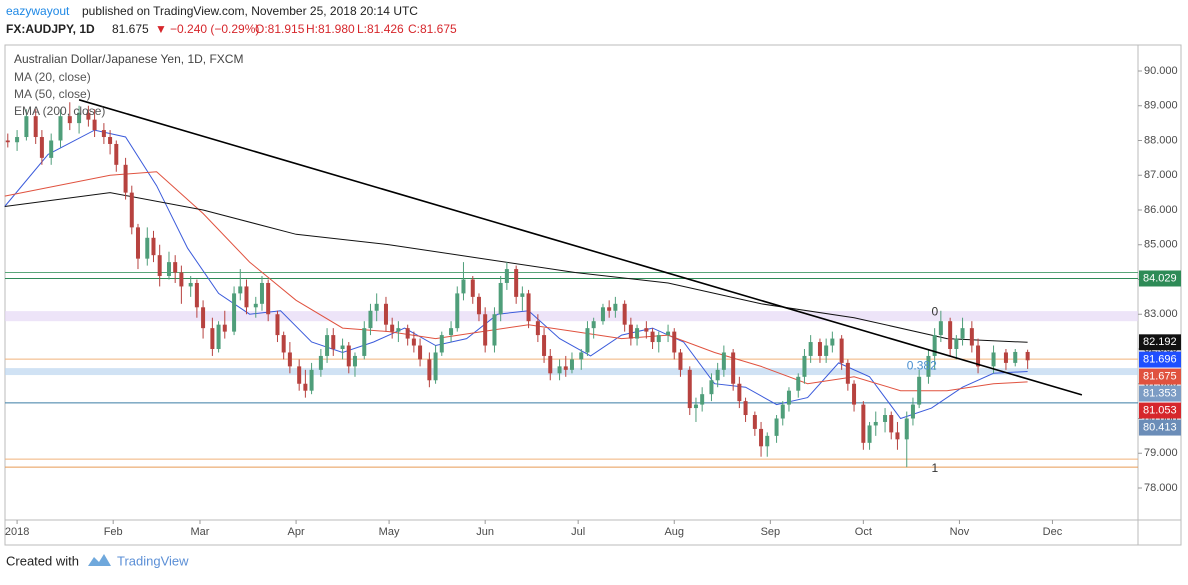 The height and width of the screenshot is (585, 1188). I want to click on symbol: FX:AUDJPY, 1D, so click(50, 29).